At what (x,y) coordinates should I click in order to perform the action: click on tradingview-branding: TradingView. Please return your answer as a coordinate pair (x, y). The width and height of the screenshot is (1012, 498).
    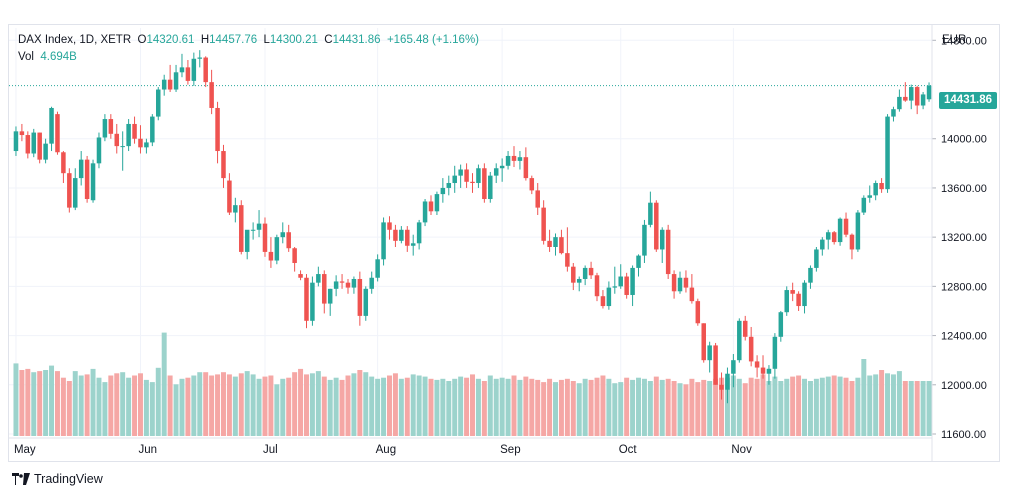
    Looking at the image, I should click on (57, 479).